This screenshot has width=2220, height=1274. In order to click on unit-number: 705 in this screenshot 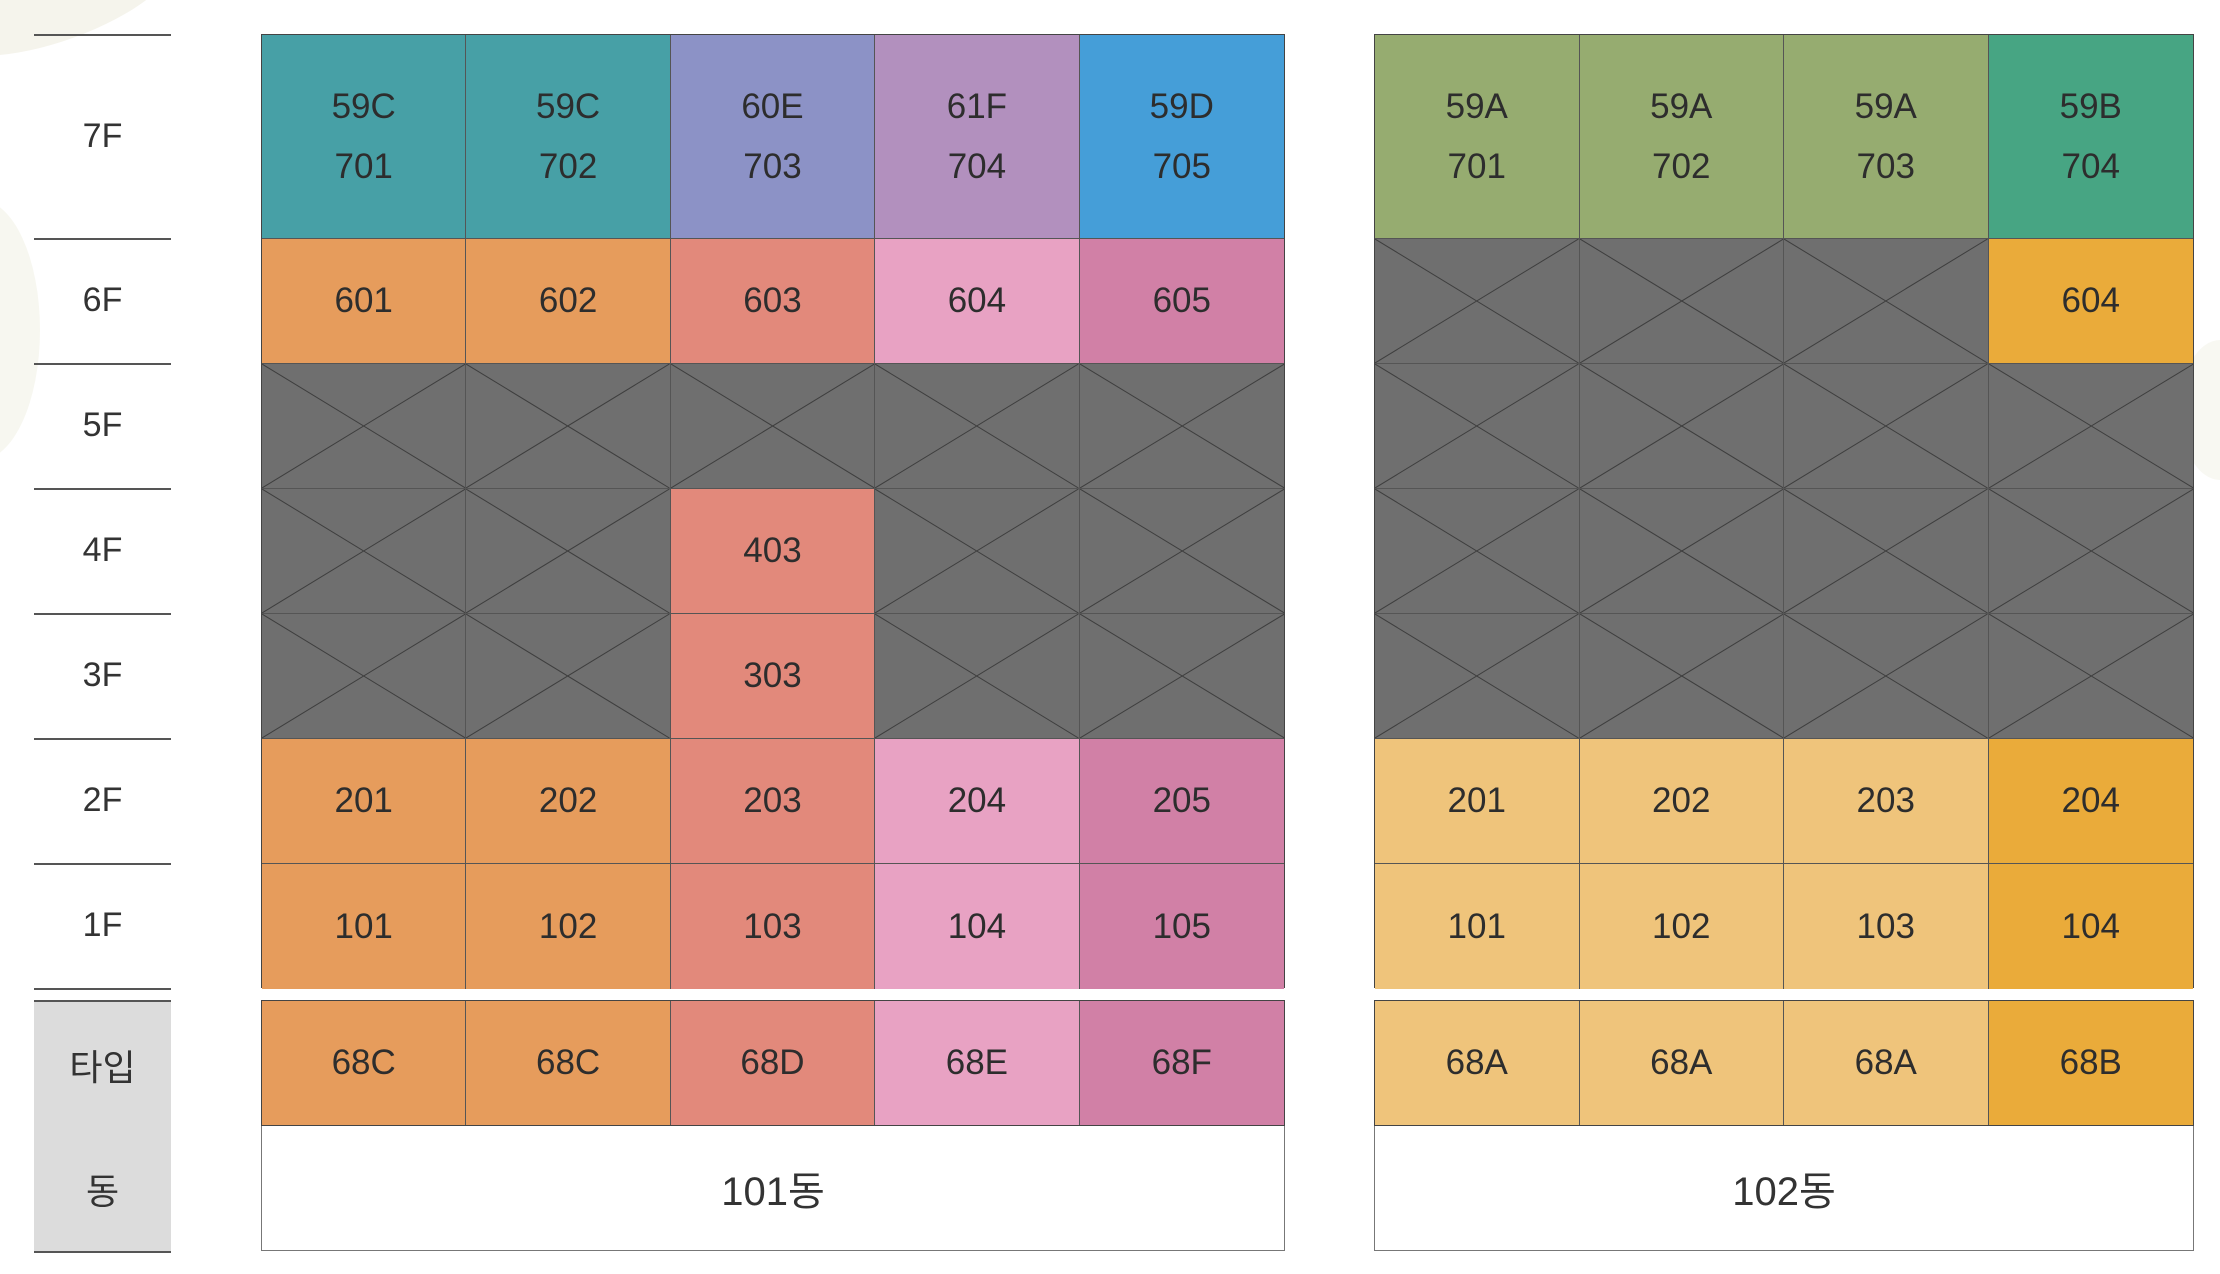, I will do `click(1181, 166)`.